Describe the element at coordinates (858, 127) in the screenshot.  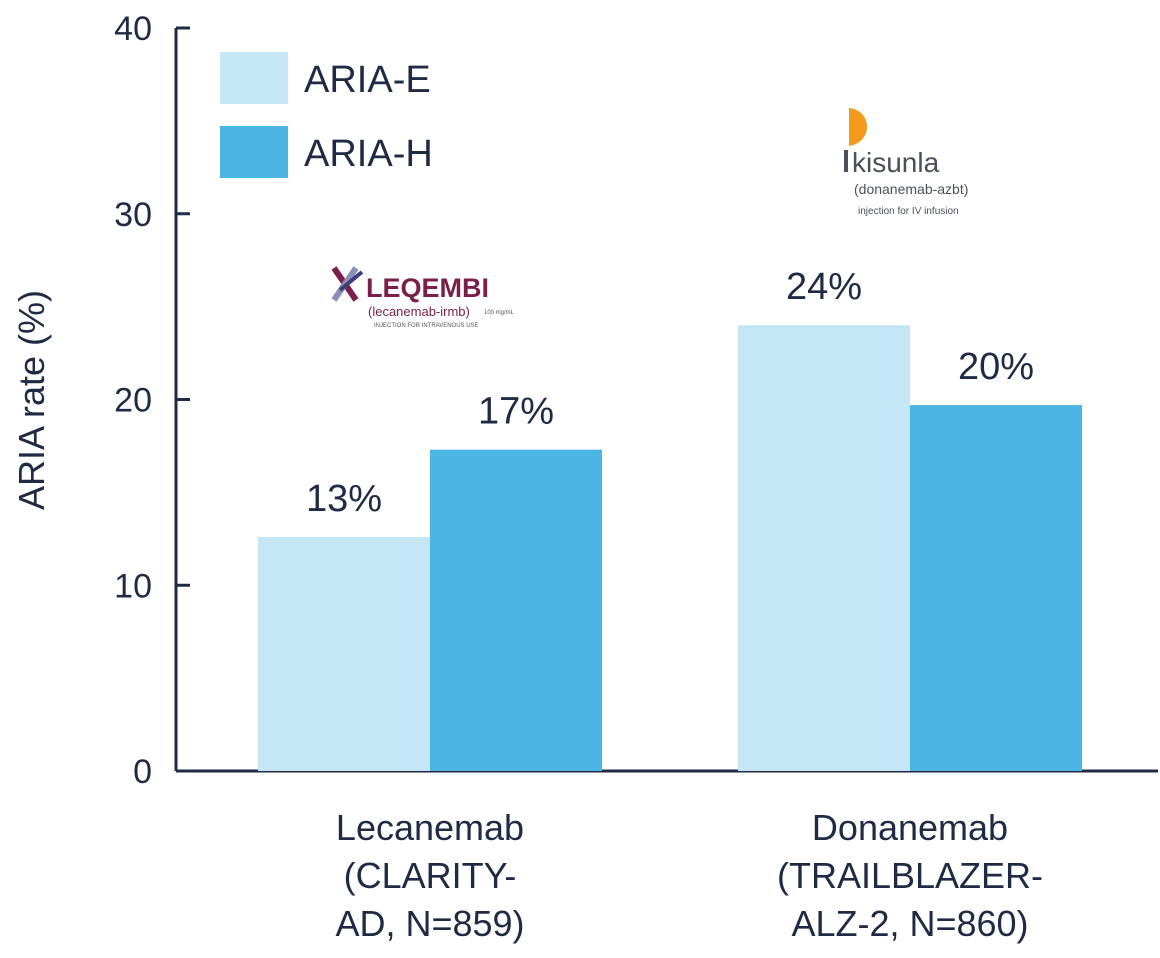
I see `kisunla-mark-icon` at that location.